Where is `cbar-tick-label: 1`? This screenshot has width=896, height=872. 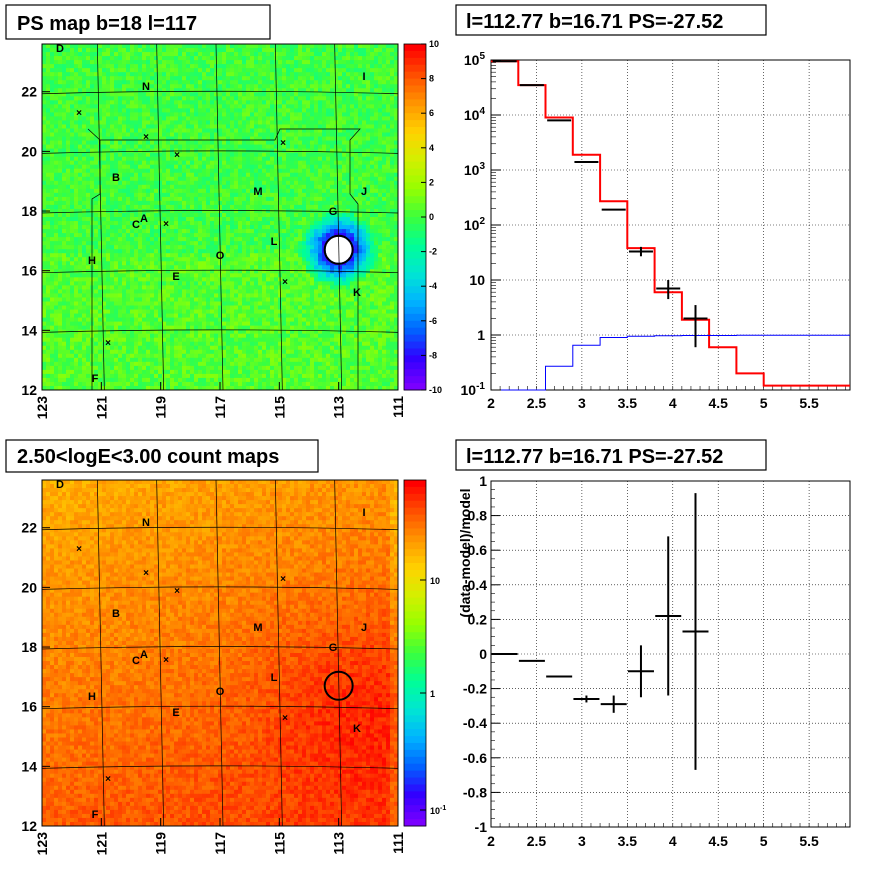 cbar-tick-label: 1 is located at coordinates (432, 694).